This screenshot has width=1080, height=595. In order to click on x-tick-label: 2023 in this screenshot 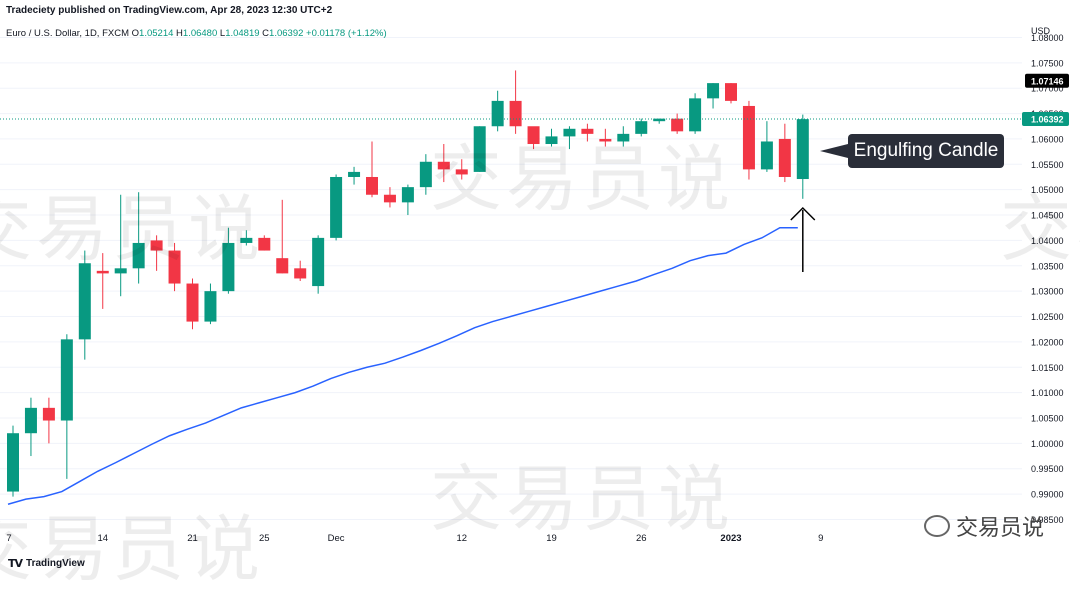, I will do `click(730, 538)`.